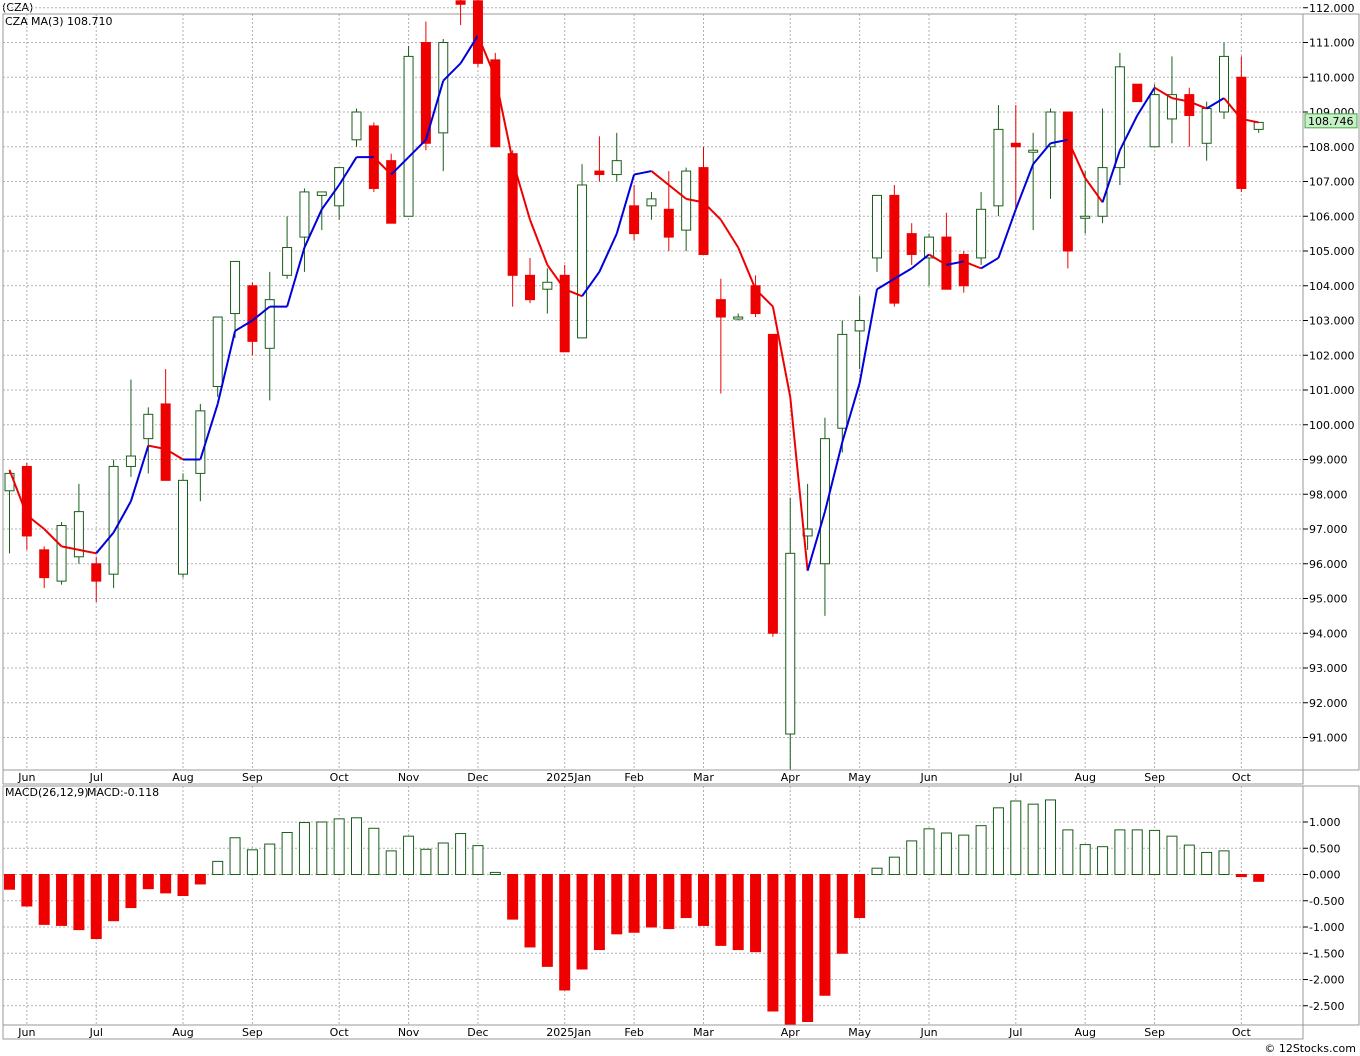  What do you see at coordinates (1015, 777) in the screenshot?
I see `price-xaxis-label: Jul` at bounding box center [1015, 777].